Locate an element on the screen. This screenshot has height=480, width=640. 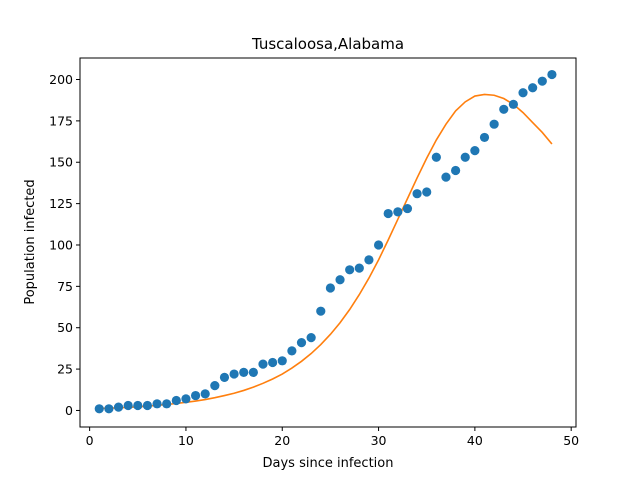
y-tick-label: 125 is located at coordinates (61, 203).